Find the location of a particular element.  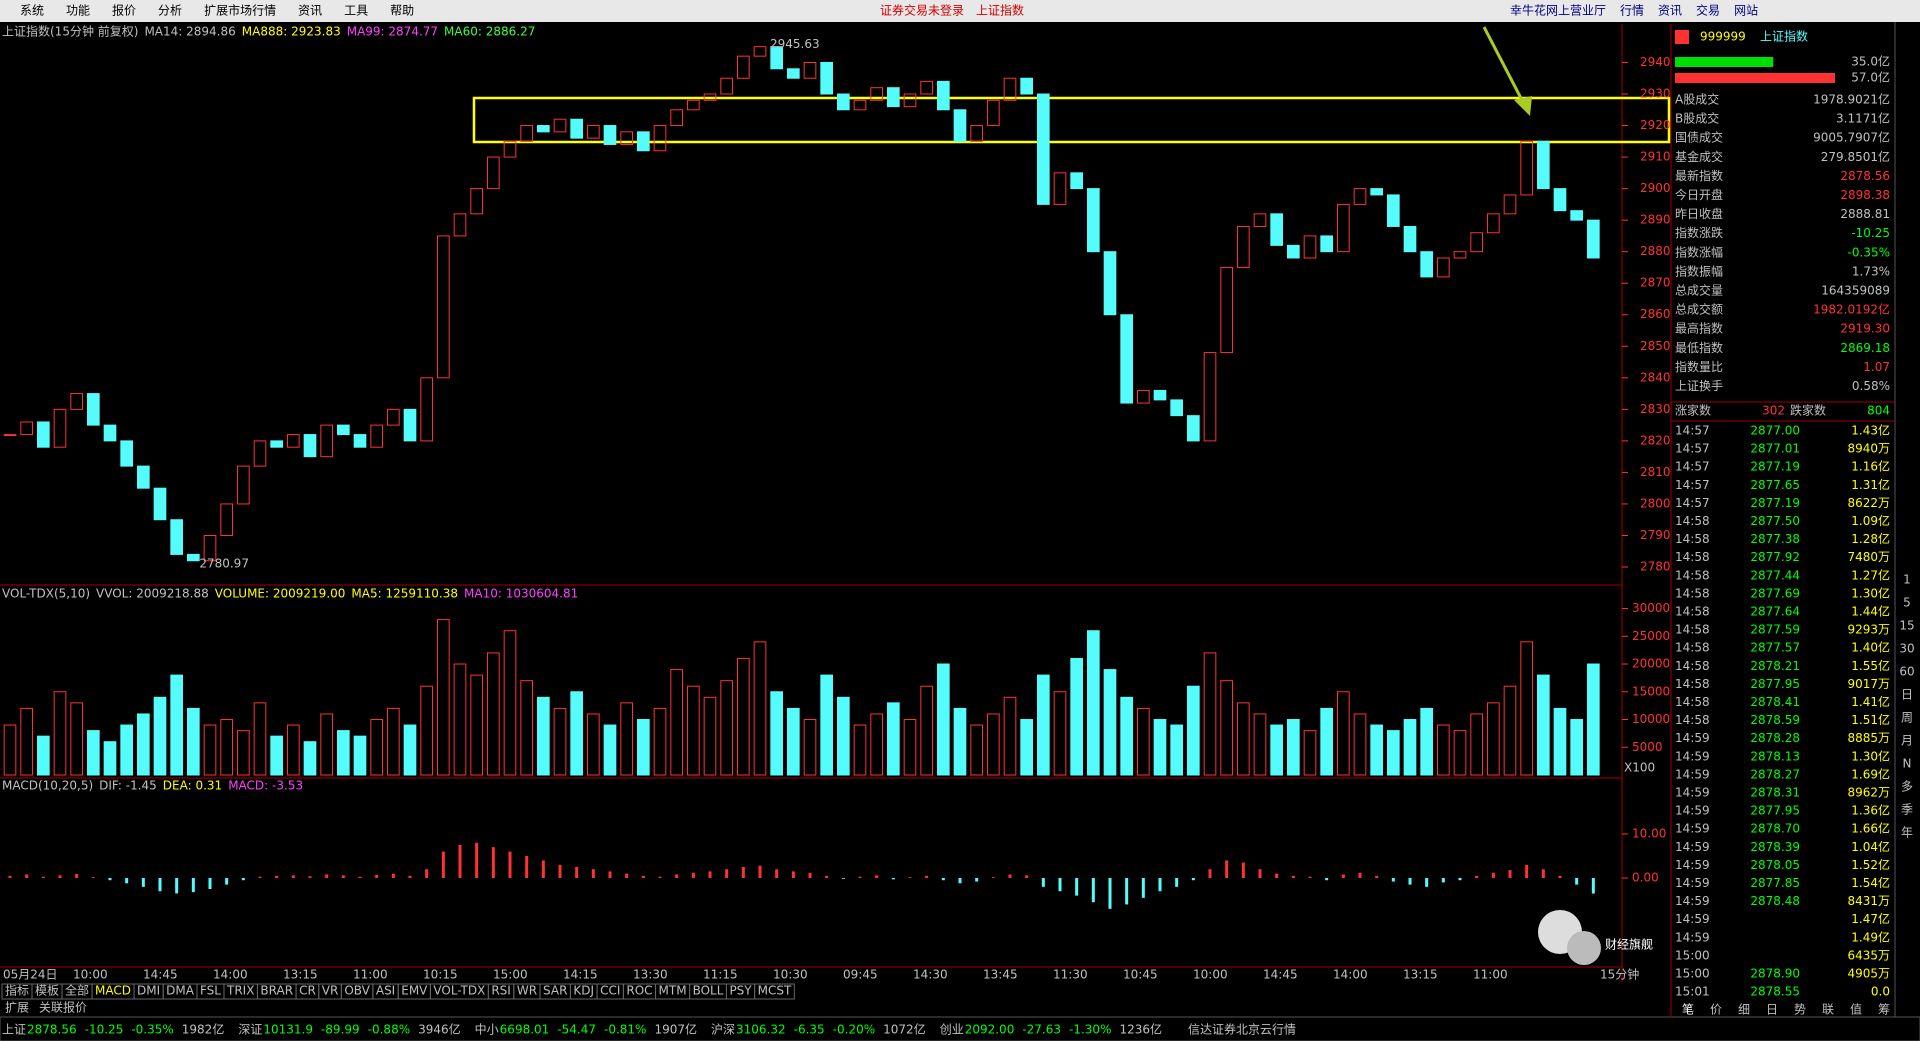

menu-item: 报价 is located at coordinates (124, 10).